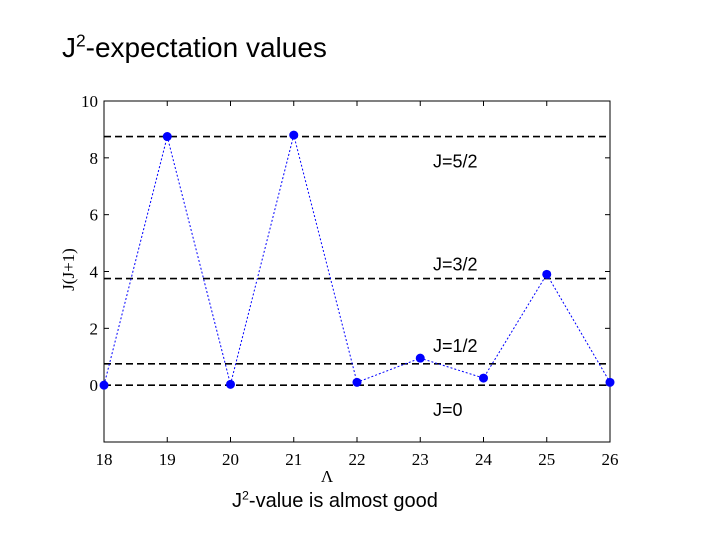 The image size is (720, 540). I want to click on x-tick-label: 22, so click(357, 459).